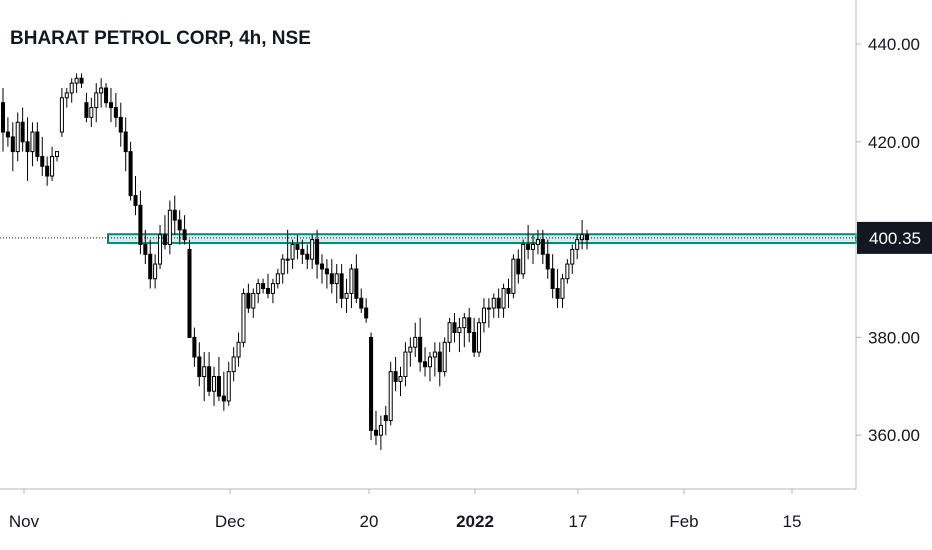  I want to click on price-tick-label: 380.00, so click(894, 337).